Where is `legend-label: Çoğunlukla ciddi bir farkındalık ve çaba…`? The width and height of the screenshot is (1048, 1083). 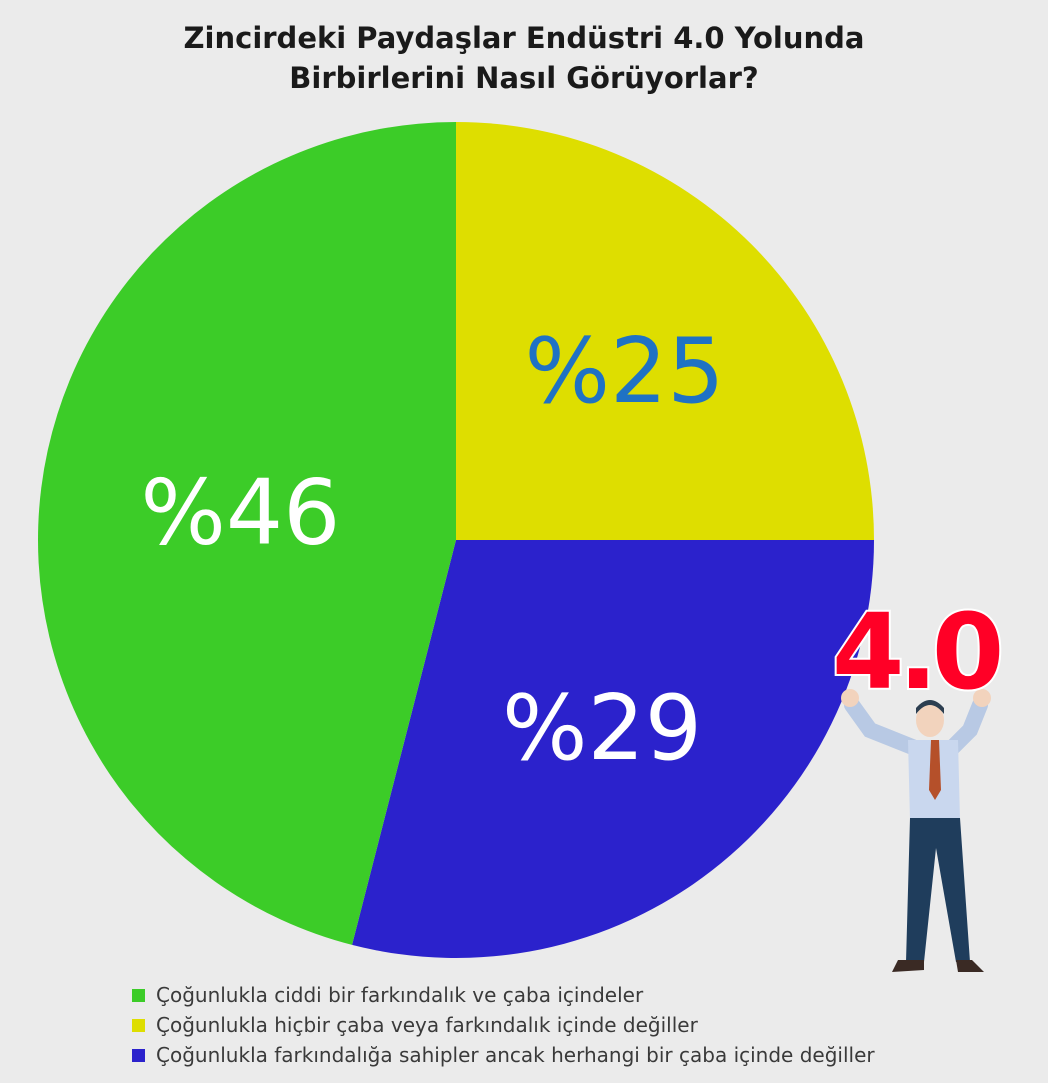 legend-label: Çoğunlukla ciddi bir farkındalık ve çaba… is located at coordinates (400, 995).